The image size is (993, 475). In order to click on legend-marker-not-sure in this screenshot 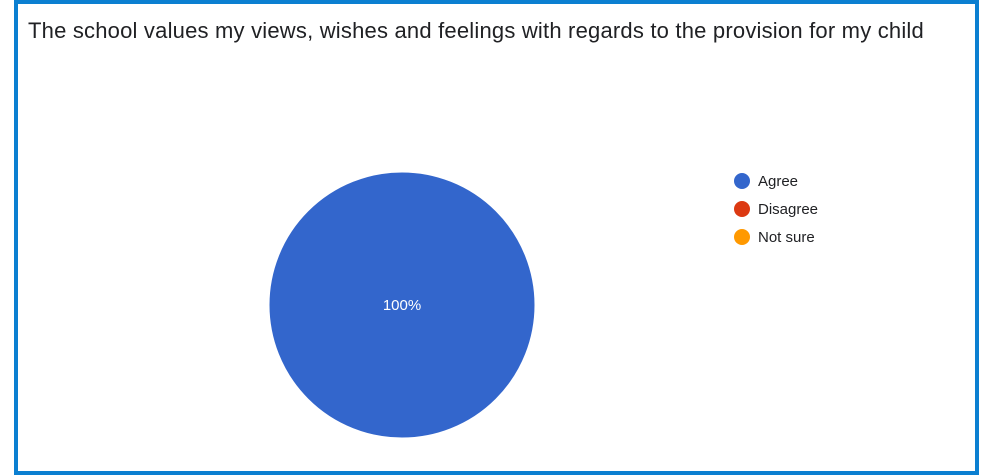, I will do `click(742, 237)`.